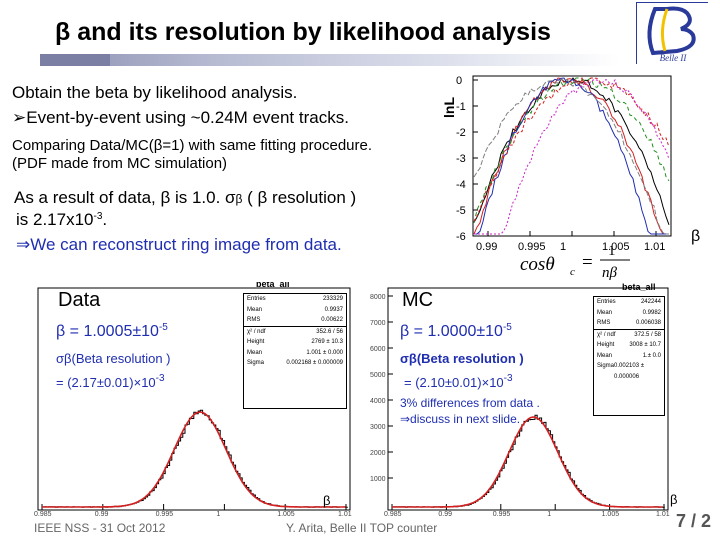 This screenshot has height=540, width=720. Describe the element at coordinates (256, 342) in the screenshot. I see `stats-key: Height` at that location.